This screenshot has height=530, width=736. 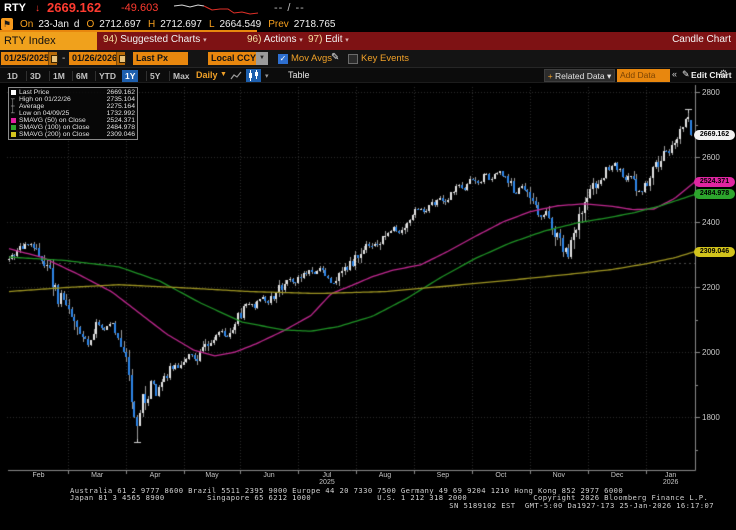 What do you see at coordinates (353, 58) in the screenshot?
I see `key-events-checkbox` at bounding box center [353, 58].